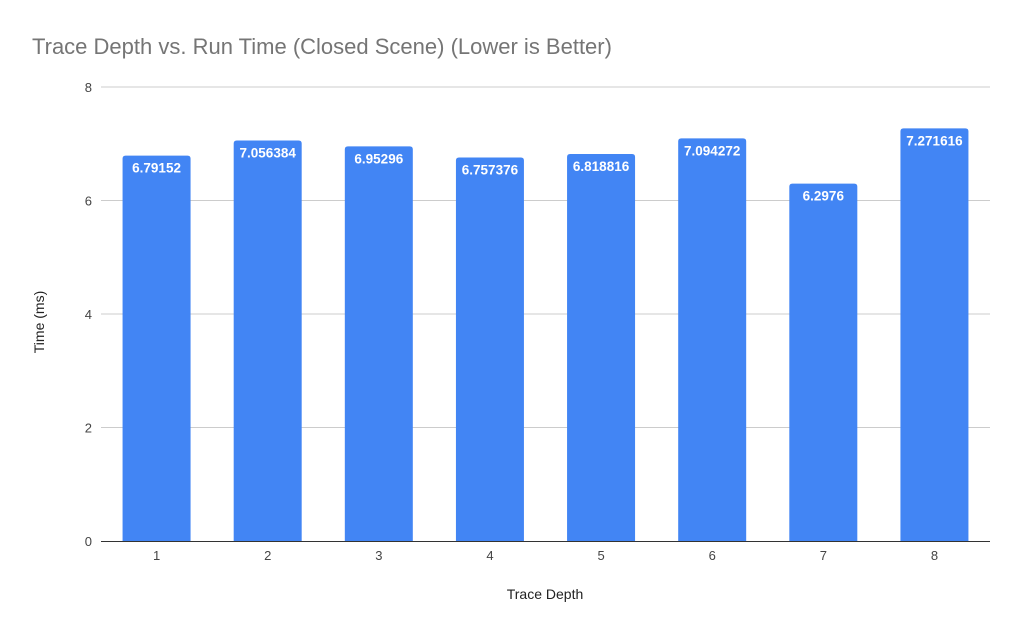 This screenshot has width=1020, height=631. I want to click on x-tick-label: 2, so click(267, 555).